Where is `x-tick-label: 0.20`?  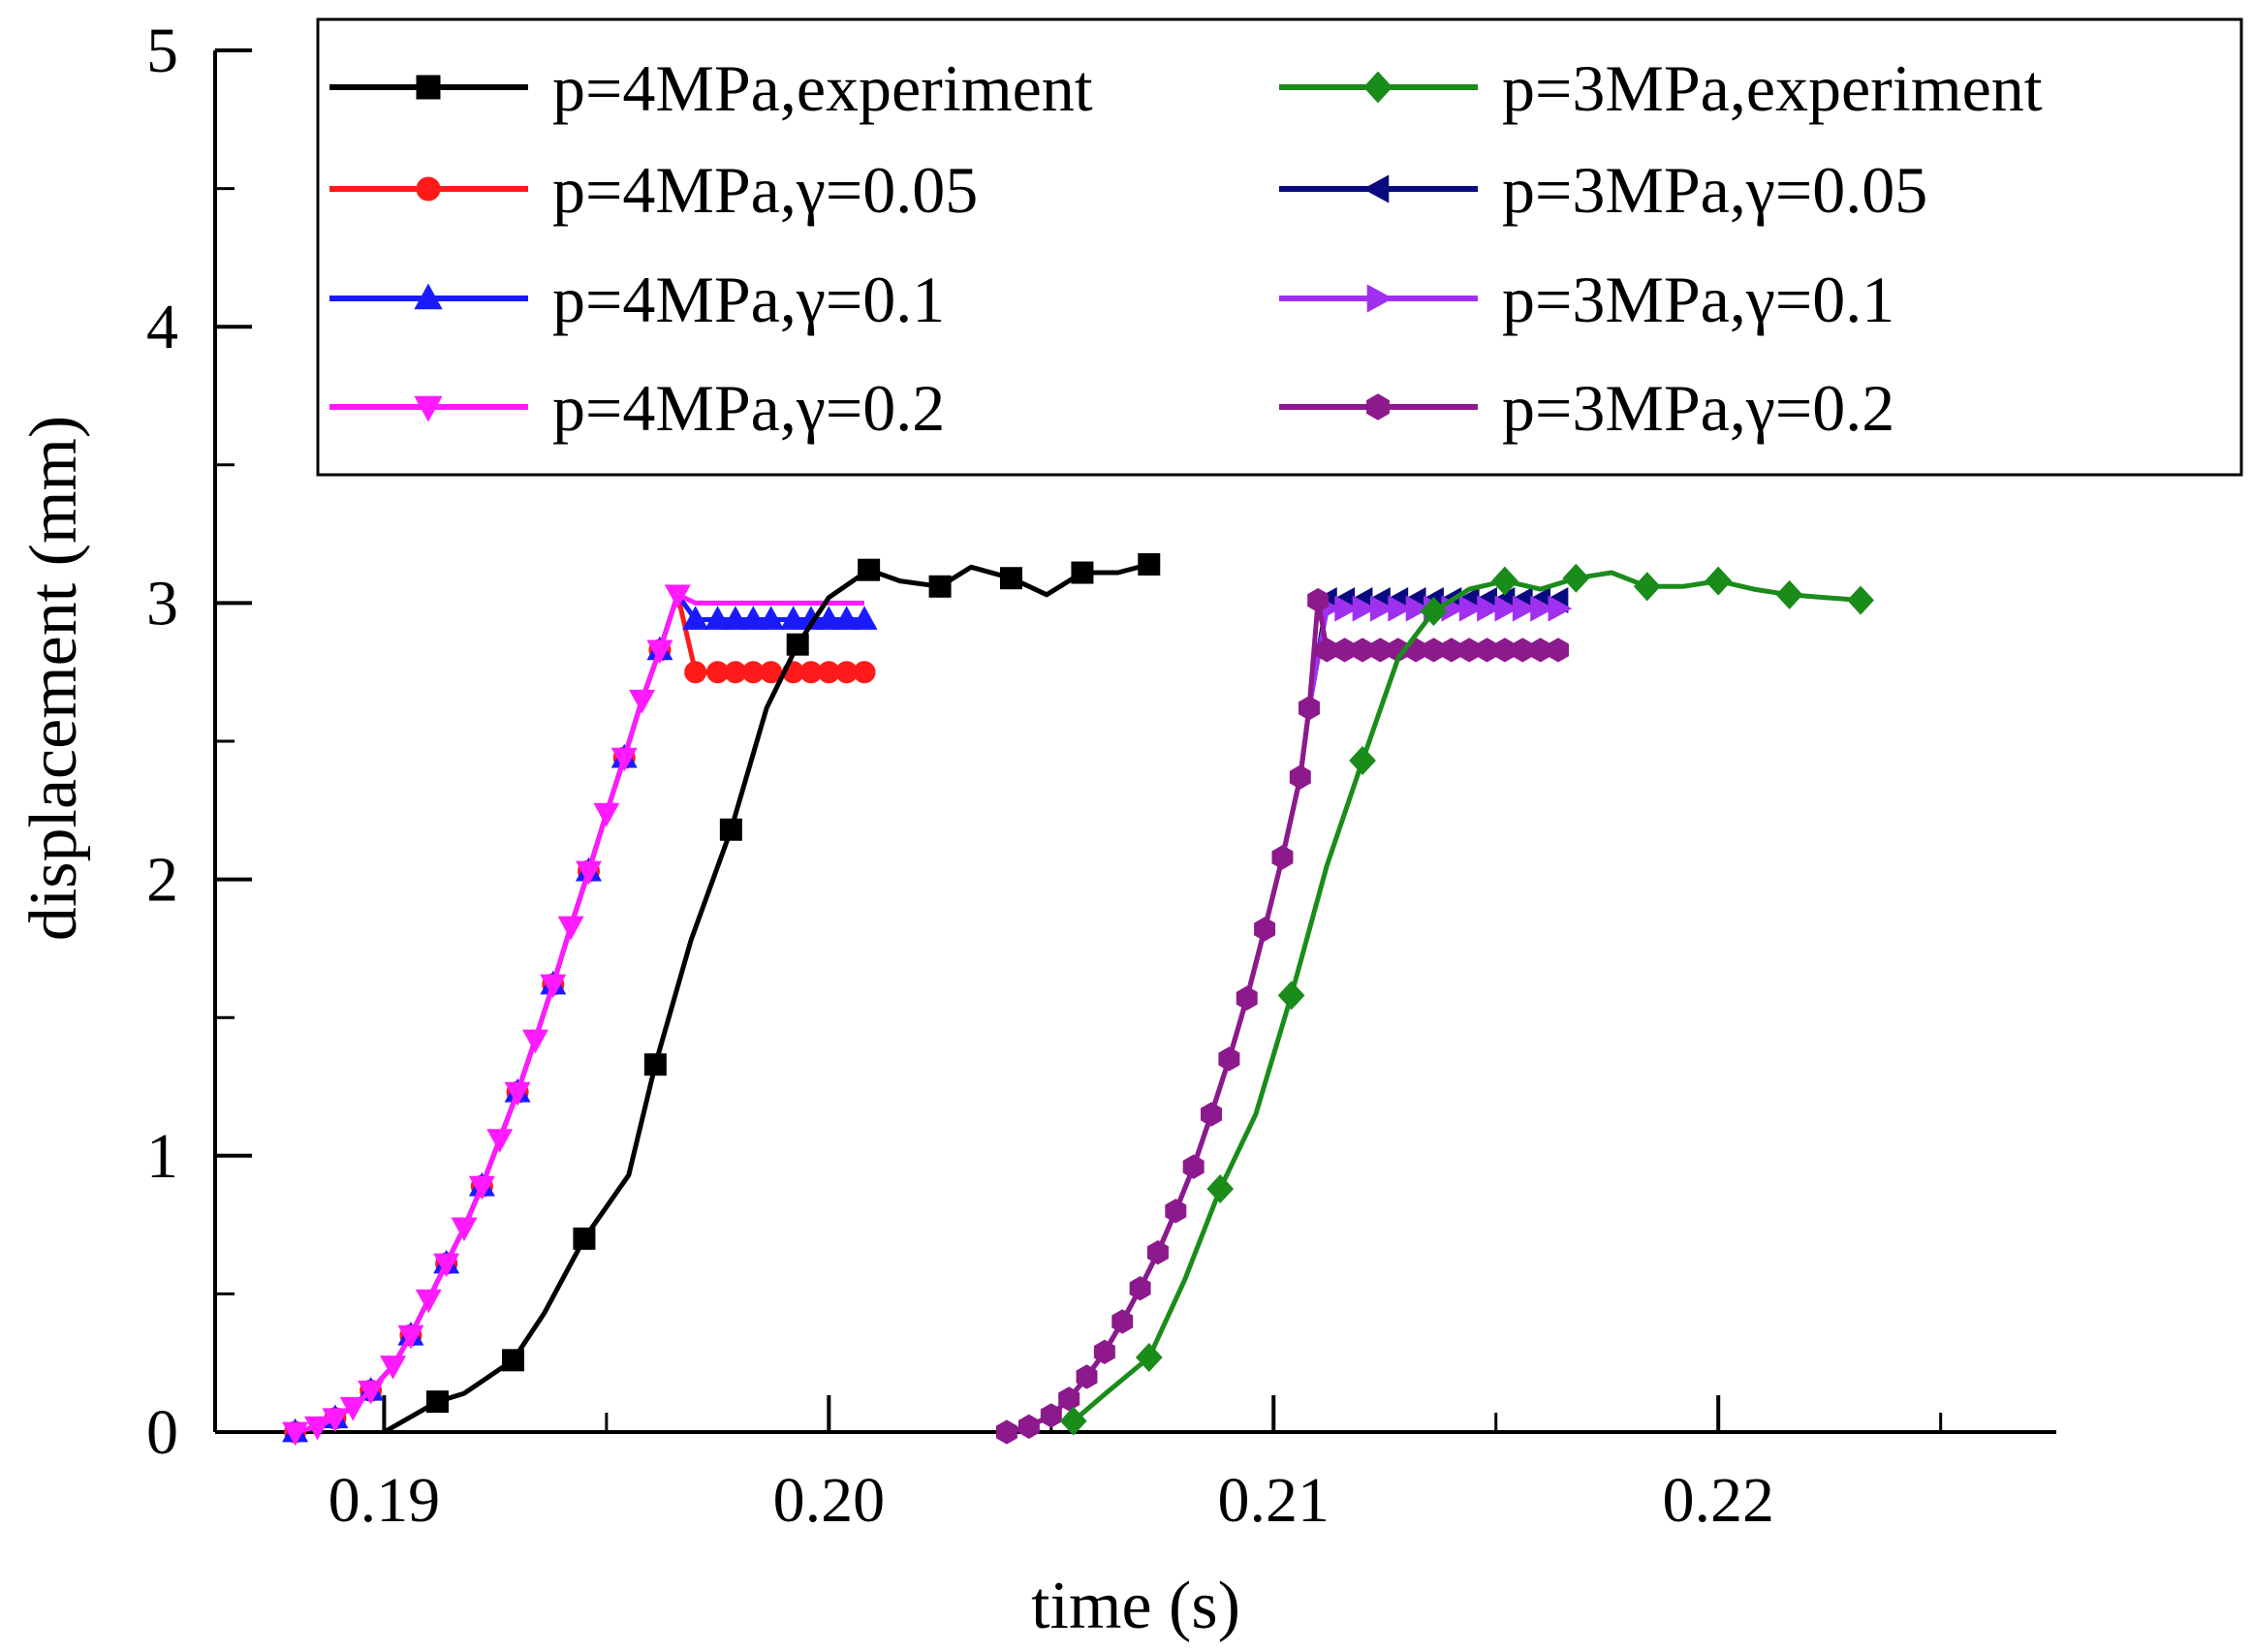 x-tick-label: 0.20 is located at coordinates (829, 1500).